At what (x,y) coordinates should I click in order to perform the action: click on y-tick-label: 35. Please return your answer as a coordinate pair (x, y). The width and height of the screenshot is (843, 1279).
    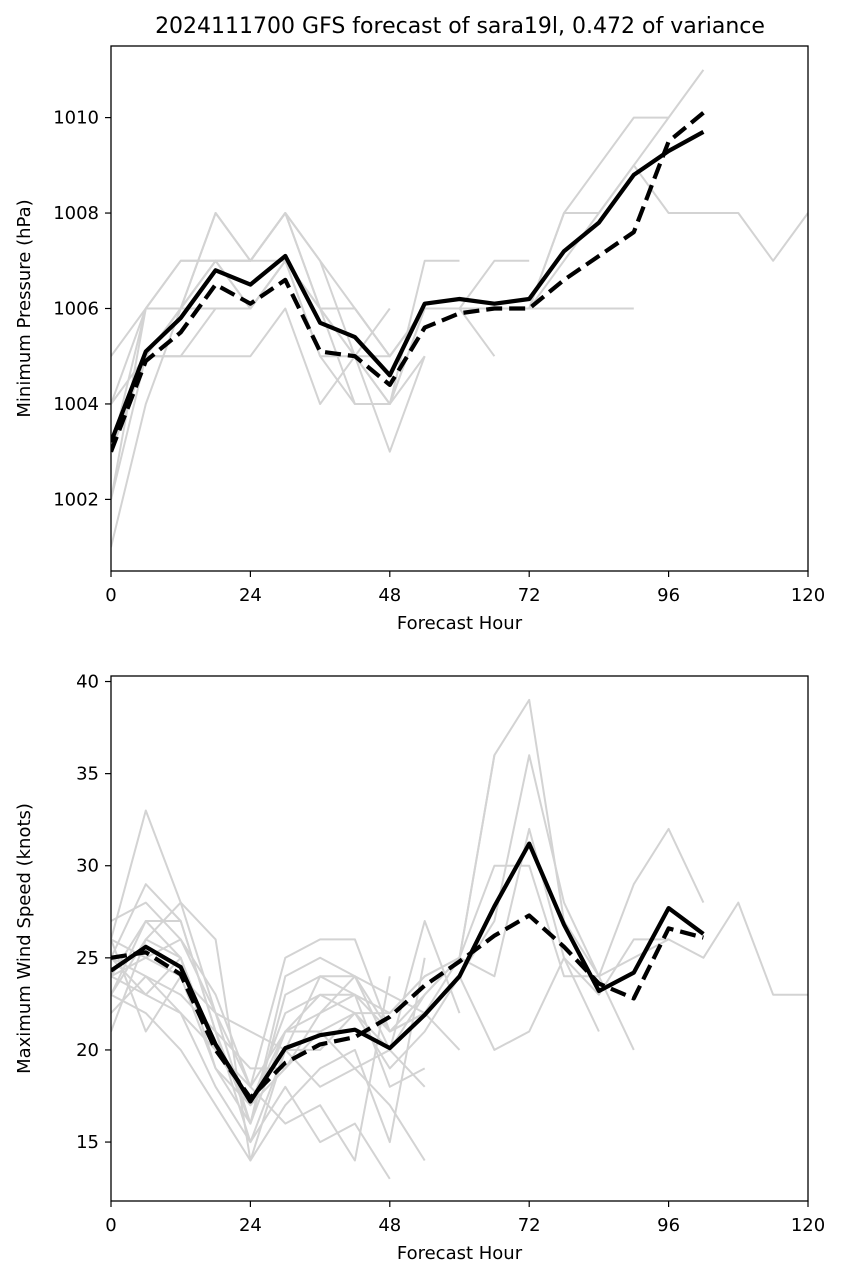
    Looking at the image, I should click on (87, 774).